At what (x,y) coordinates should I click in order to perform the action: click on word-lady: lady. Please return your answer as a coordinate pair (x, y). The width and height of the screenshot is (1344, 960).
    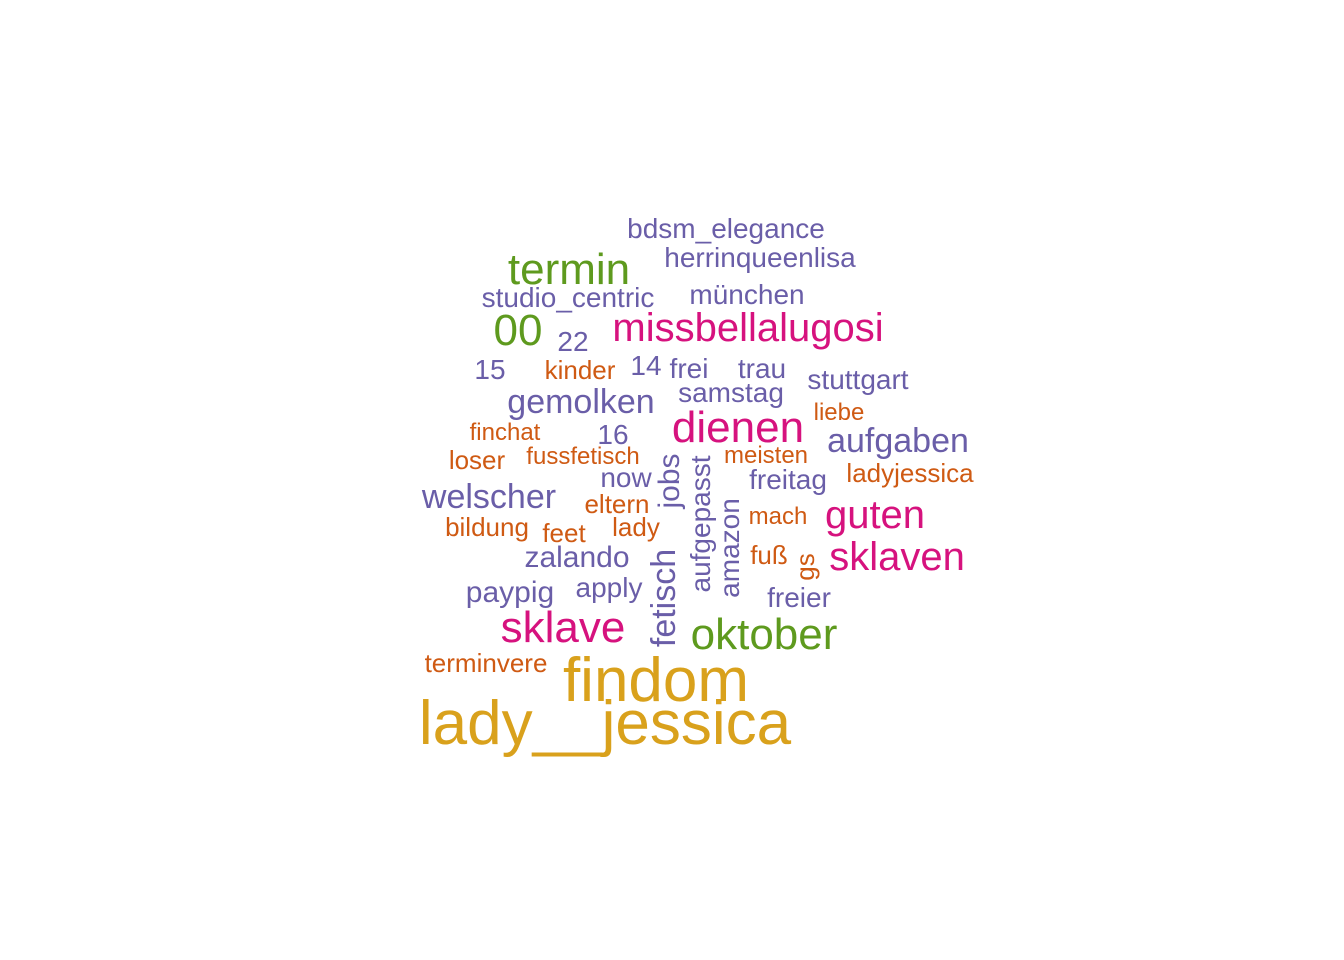
    Looking at the image, I should click on (636, 527).